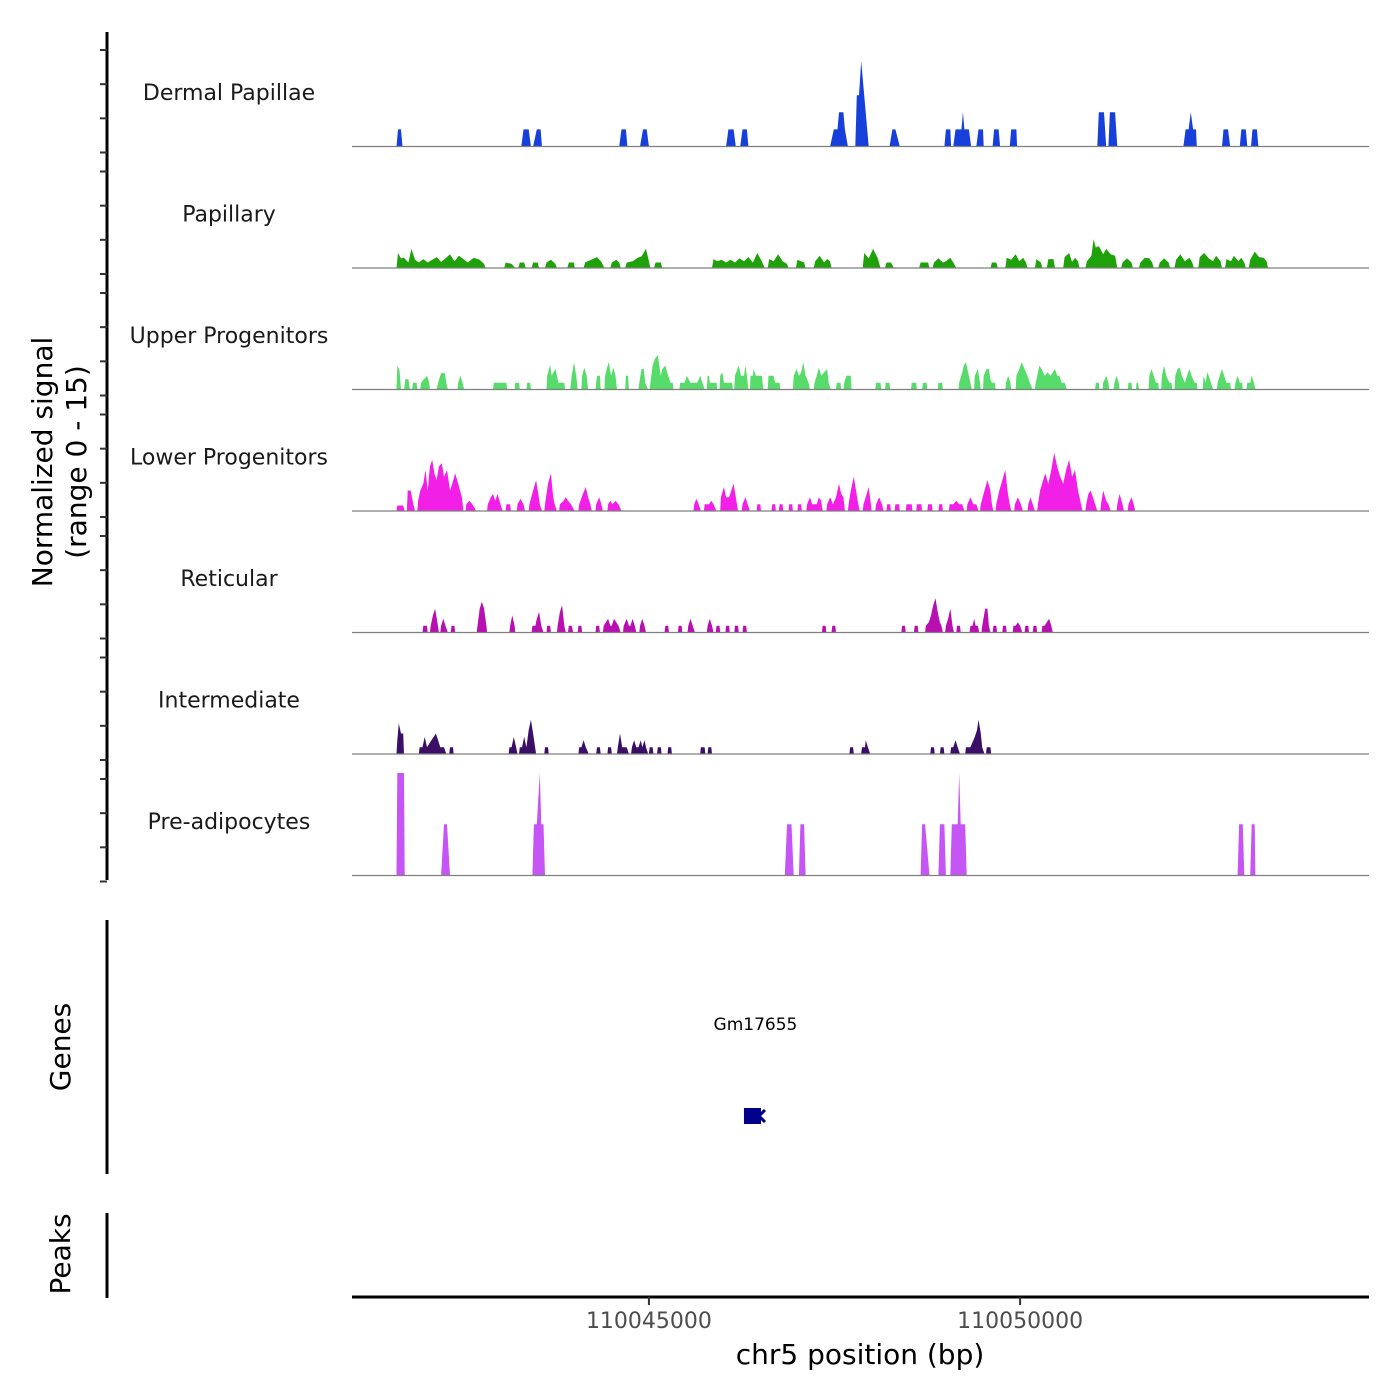  I want to click on coverage-area-upper-progenitors, so click(826, 372).